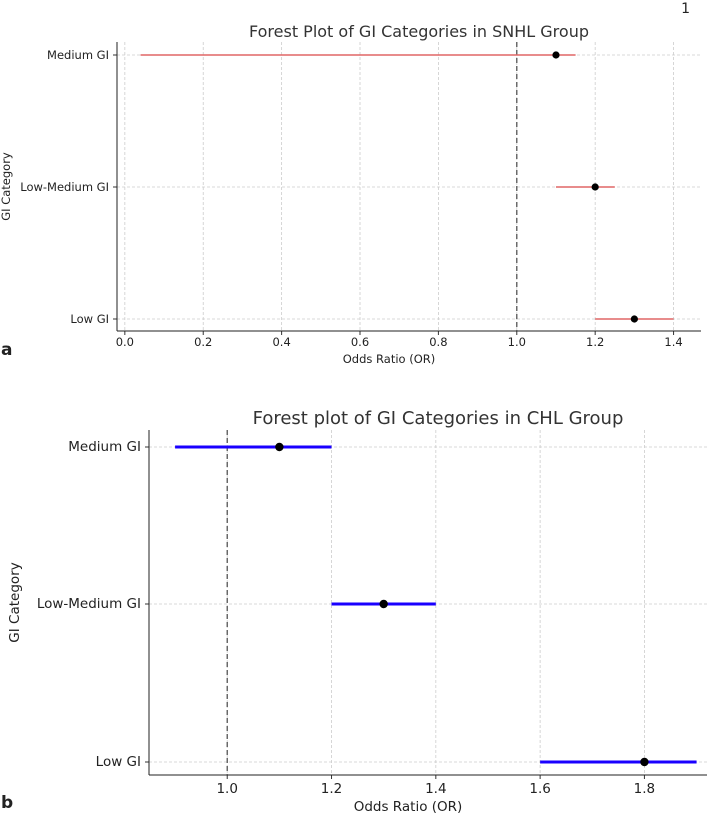  What do you see at coordinates (64, 187) in the screenshot?
I see `snhl-category-label: Low-Medium GI` at bounding box center [64, 187].